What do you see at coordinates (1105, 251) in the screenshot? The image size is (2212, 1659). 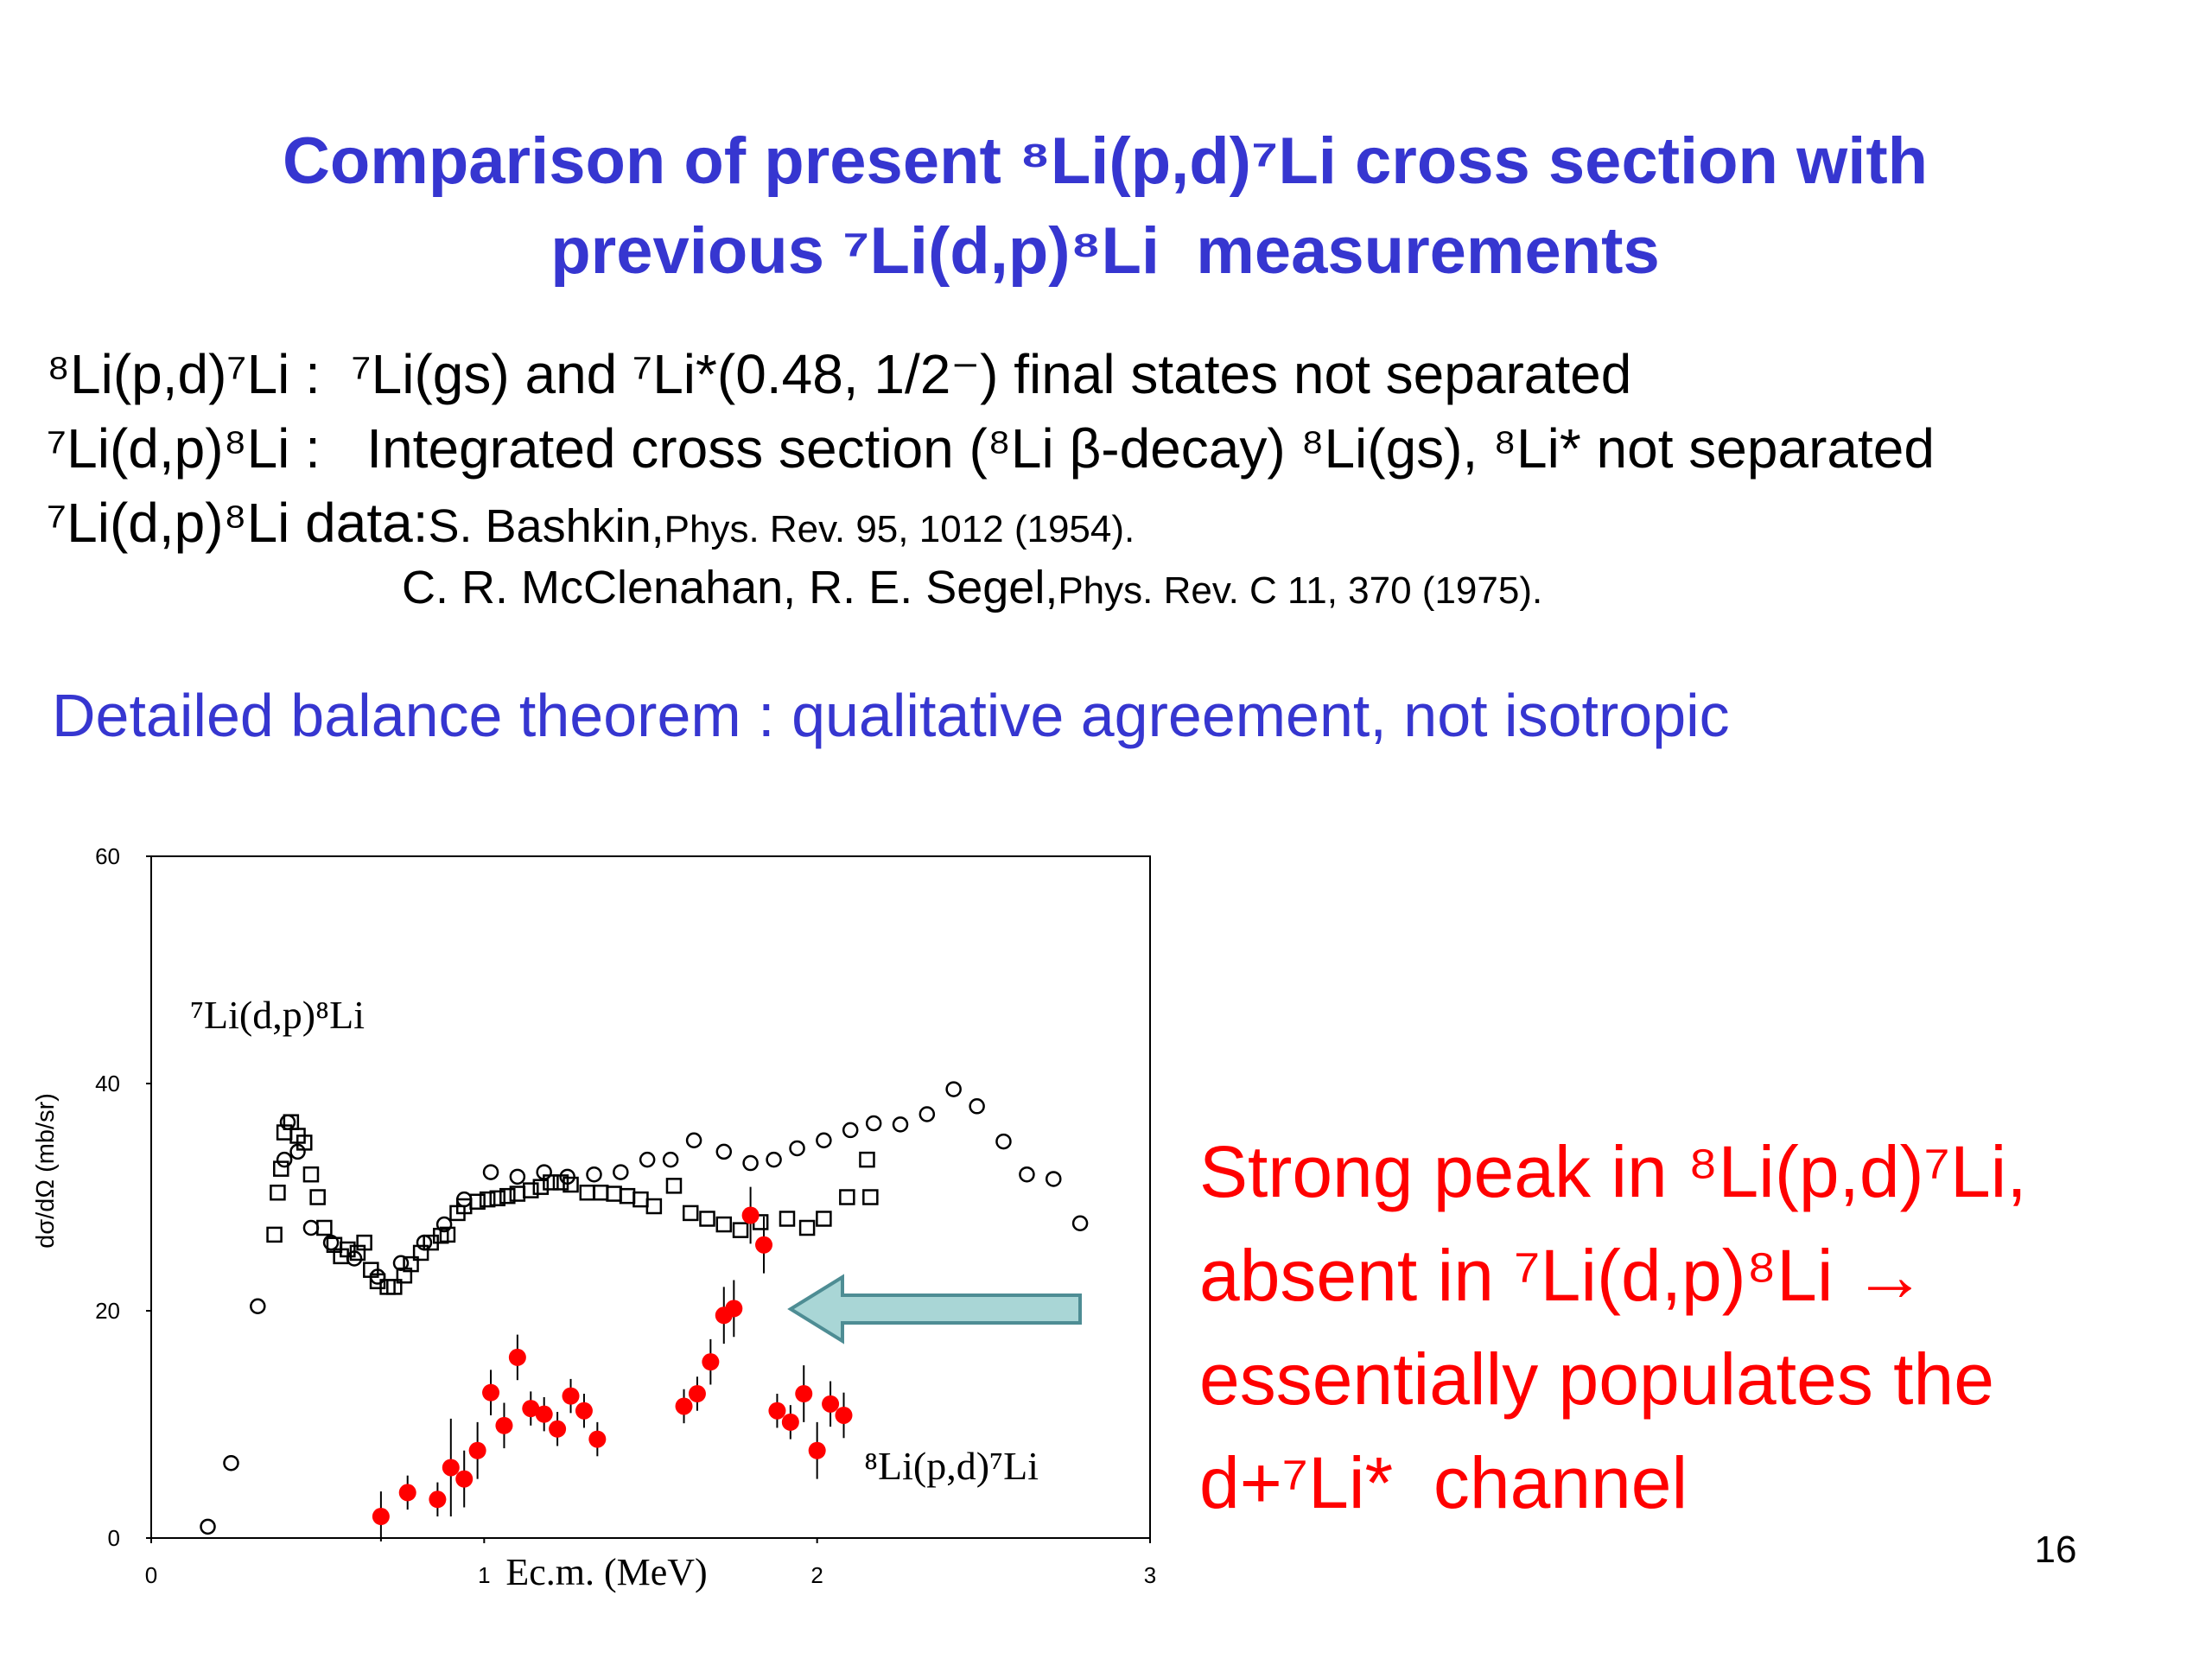 I see `title-line: previous ⁷Li(d,p)⁸Li measurements` at bounding box center [1105, 251].